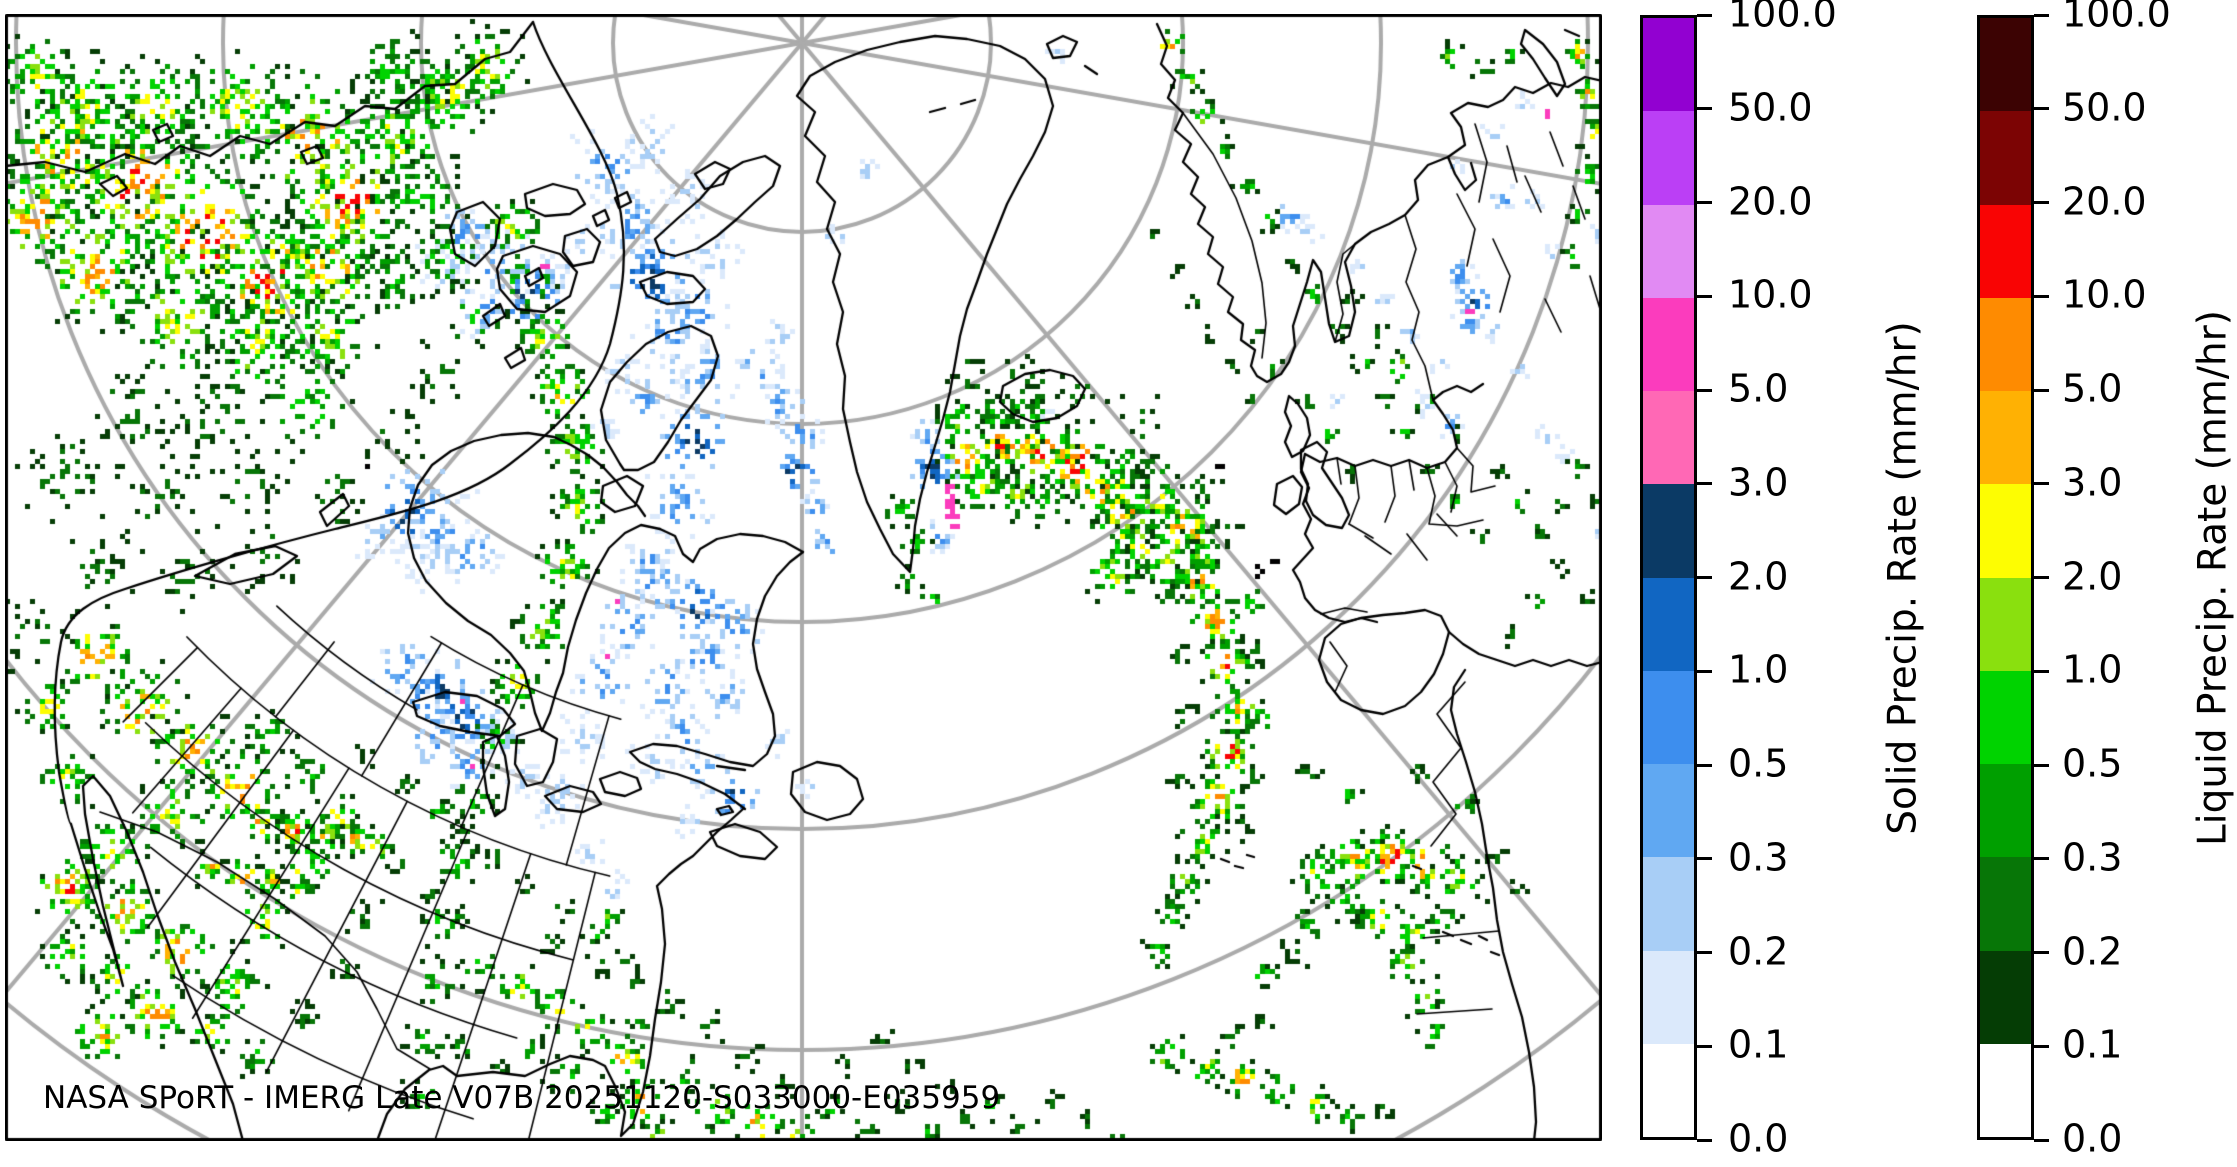 The width and height of the screenshot is (2237, 1167). Describe the element at coordinates (2213, 578) in the screenshot. I see `colorbar-liquid-label: Liquid Precip. Rate (mm/hr)` at that location.